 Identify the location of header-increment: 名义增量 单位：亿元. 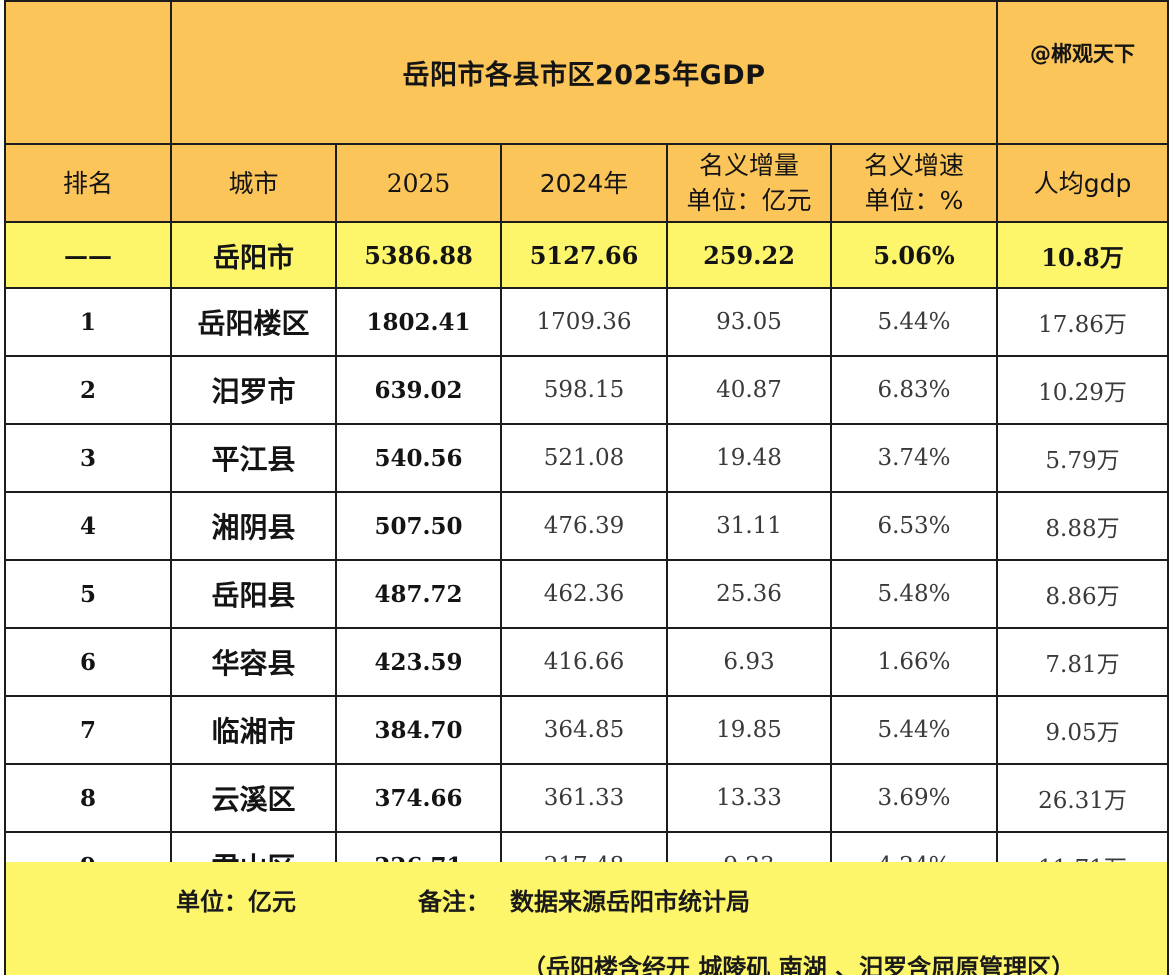
(749, 183).